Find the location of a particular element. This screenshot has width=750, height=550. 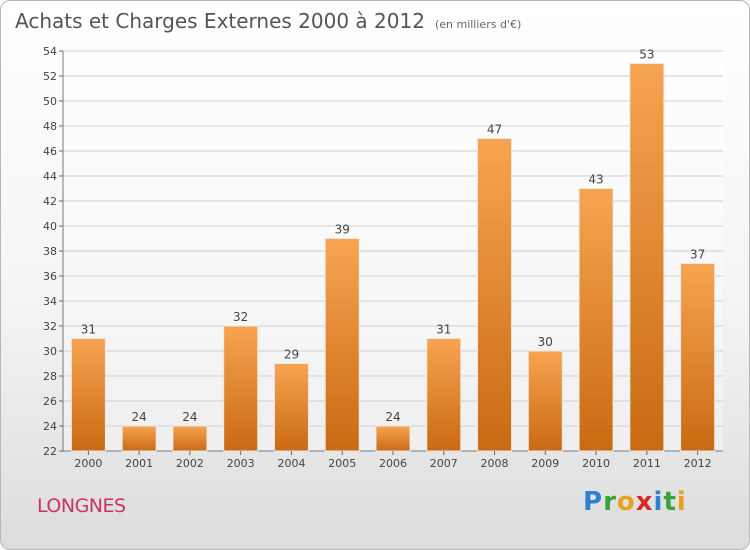

logo-letter: t is located at coordinates (670, 502).